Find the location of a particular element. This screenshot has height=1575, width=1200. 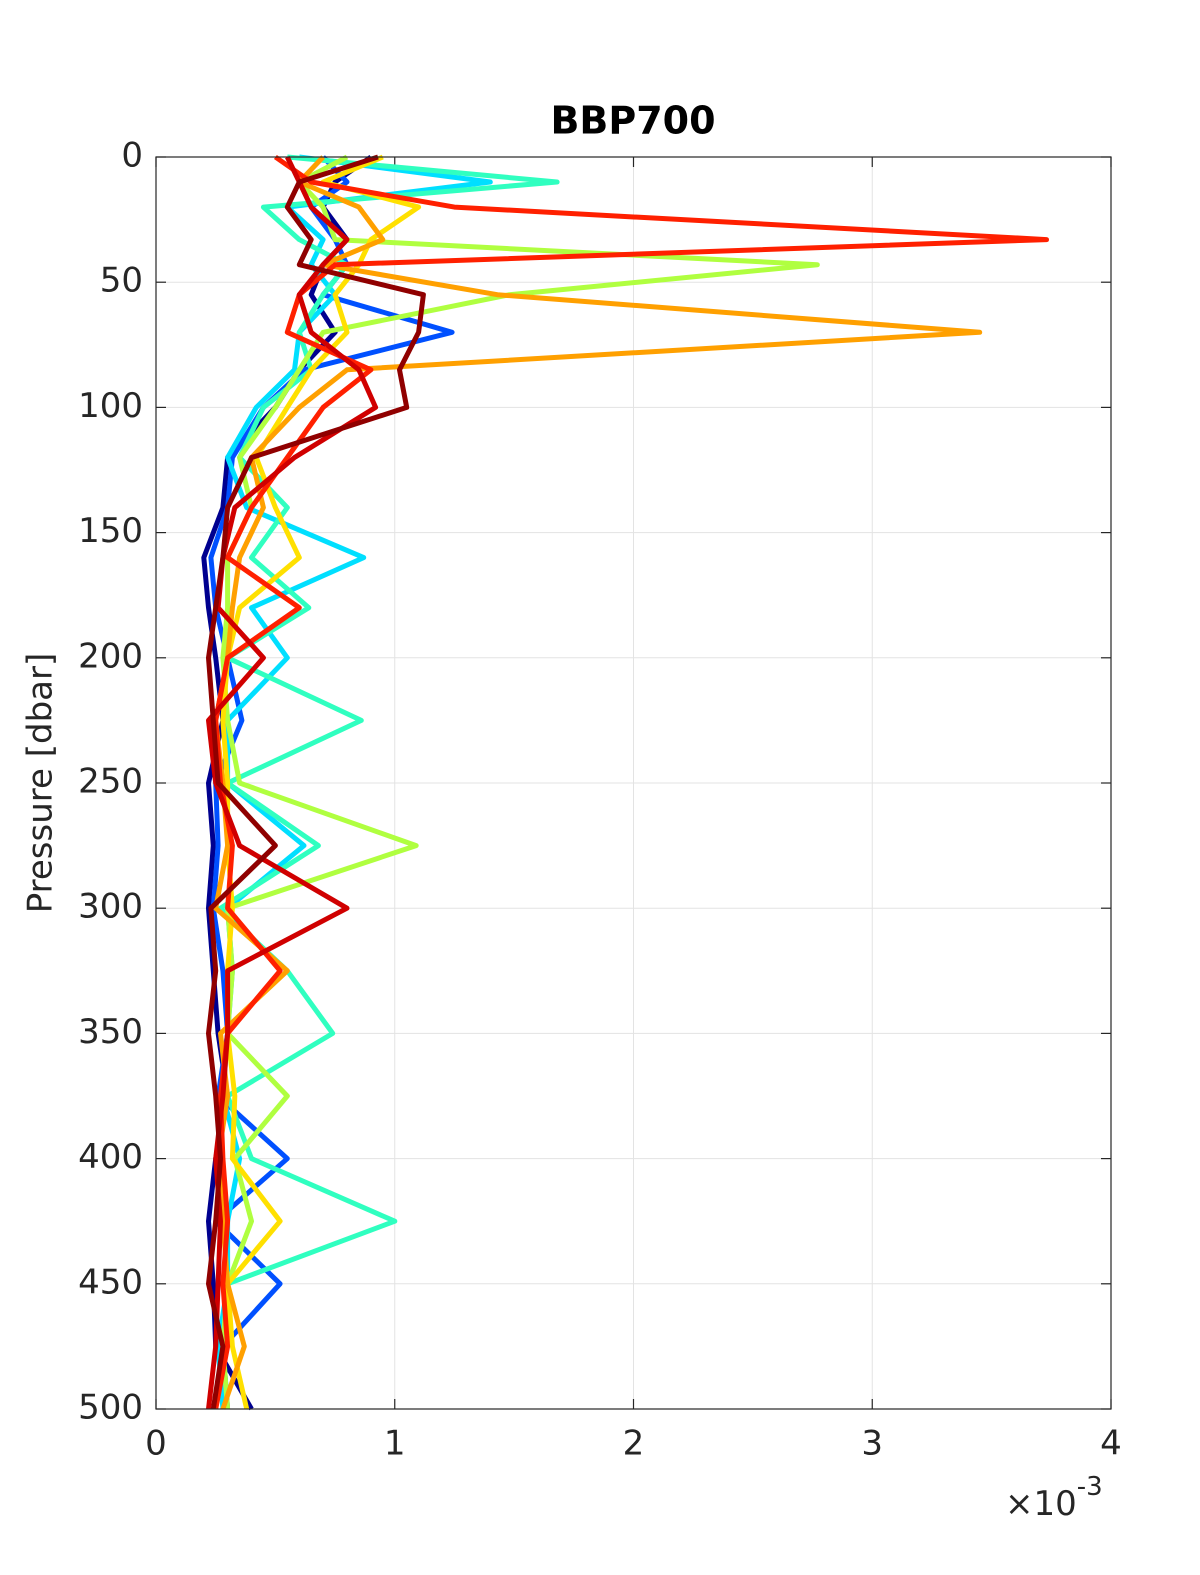

y-tick-label: 450 is located at coordinates (110, 1282).